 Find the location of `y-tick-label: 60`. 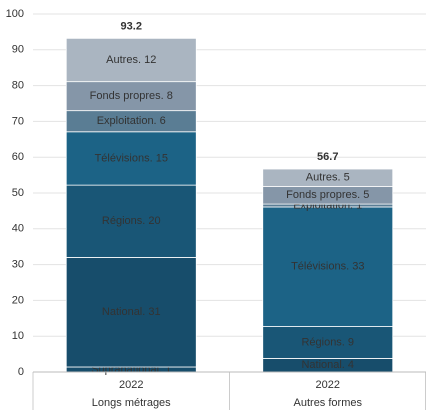

y-tick-label: 60 is located at coordinates (18, 157).